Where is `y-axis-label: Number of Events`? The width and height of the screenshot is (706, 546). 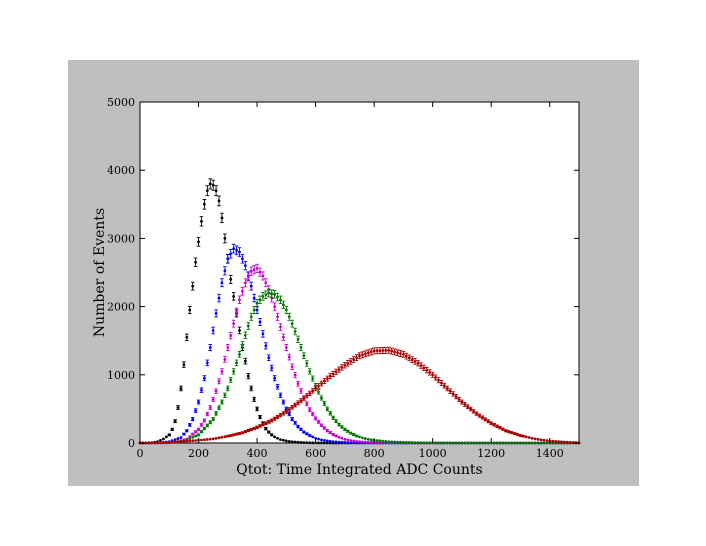 y-axis-label: Number of Events is located at coordinates (100, 272).